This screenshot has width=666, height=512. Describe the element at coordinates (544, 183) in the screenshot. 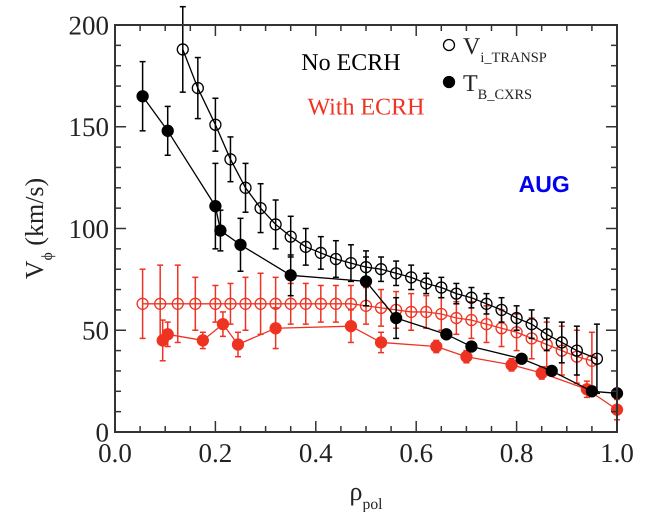

I see `annotation: AUG` at that location.